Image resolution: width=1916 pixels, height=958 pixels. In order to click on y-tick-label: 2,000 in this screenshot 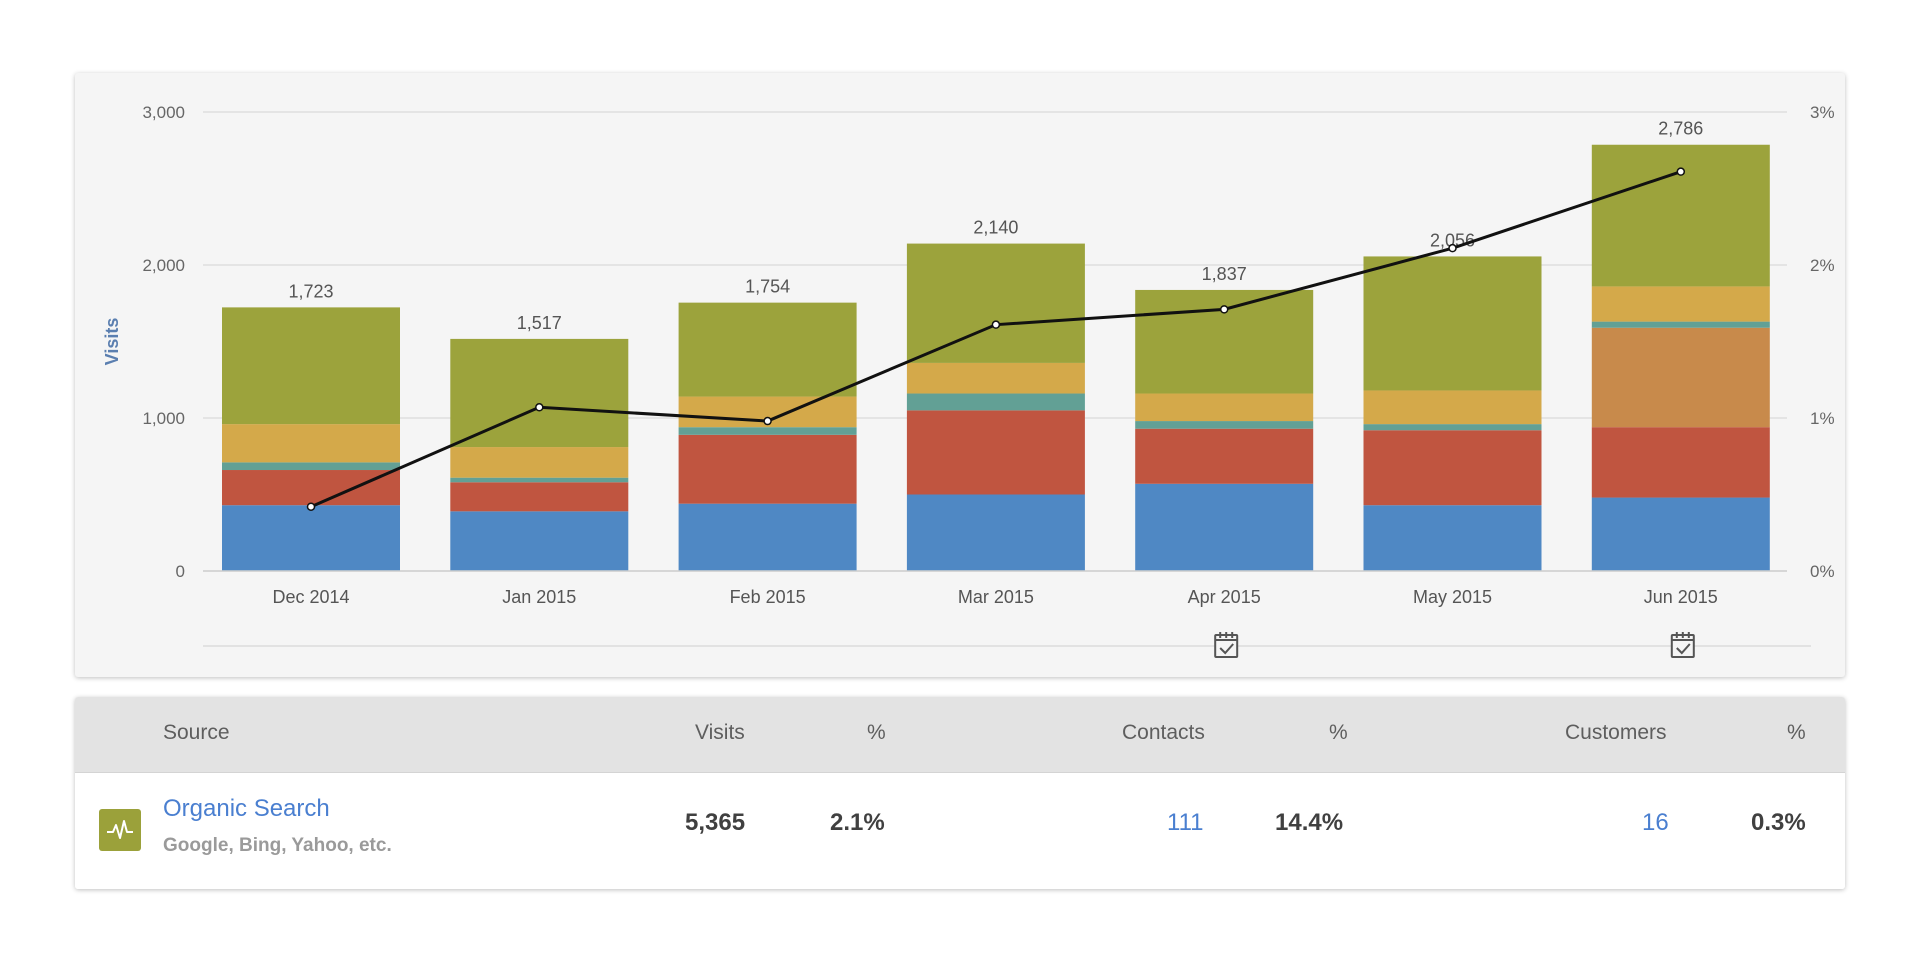, I will do `click(163, 265)`.